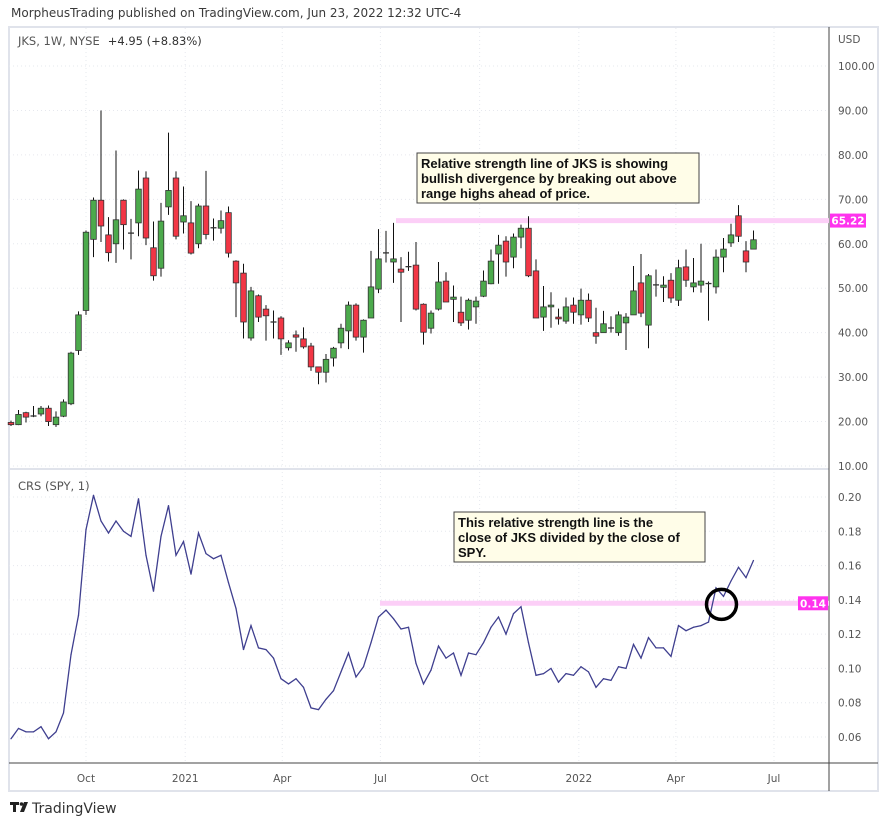  I want to click on crs-line-tag-label: 0.14, so click(813, 604).